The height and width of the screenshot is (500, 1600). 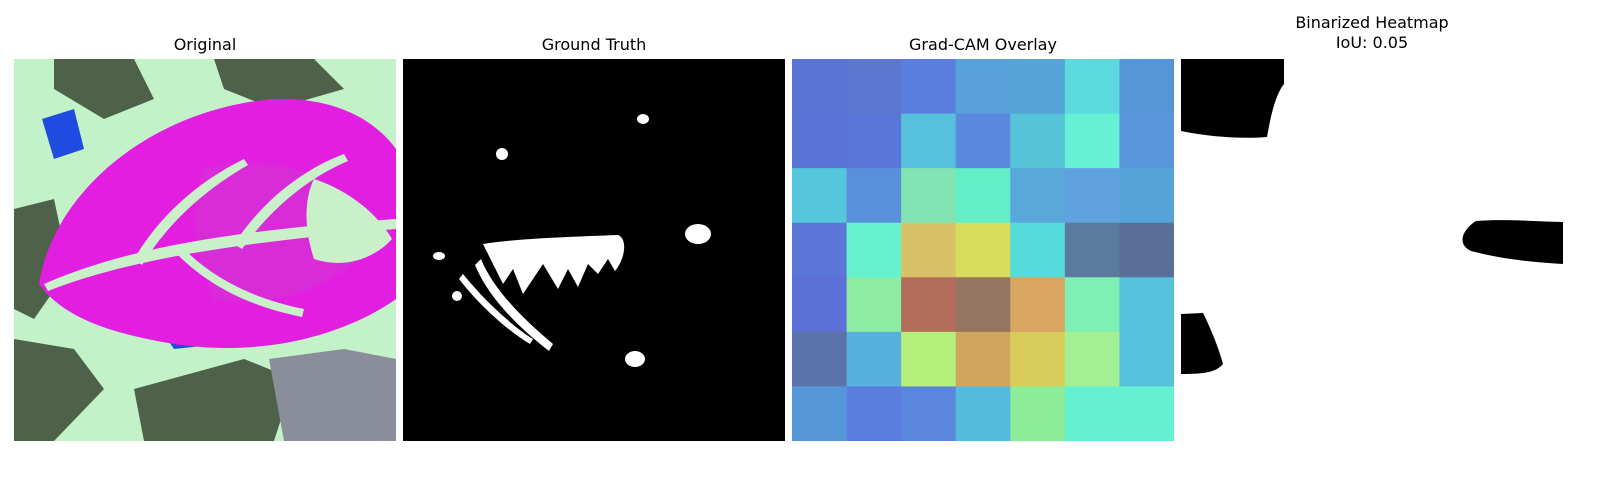 What do you see at coordinates (104, 89) in the screenshot?
I see `background-olive-top` at bounding box center [104, 89].